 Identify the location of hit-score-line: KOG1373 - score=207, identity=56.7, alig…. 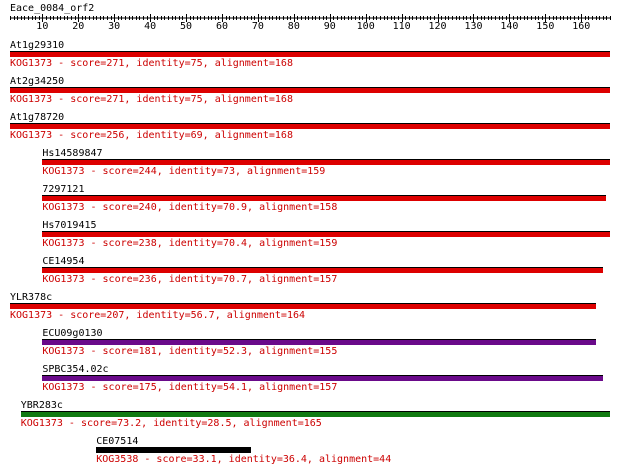
(158, 315).